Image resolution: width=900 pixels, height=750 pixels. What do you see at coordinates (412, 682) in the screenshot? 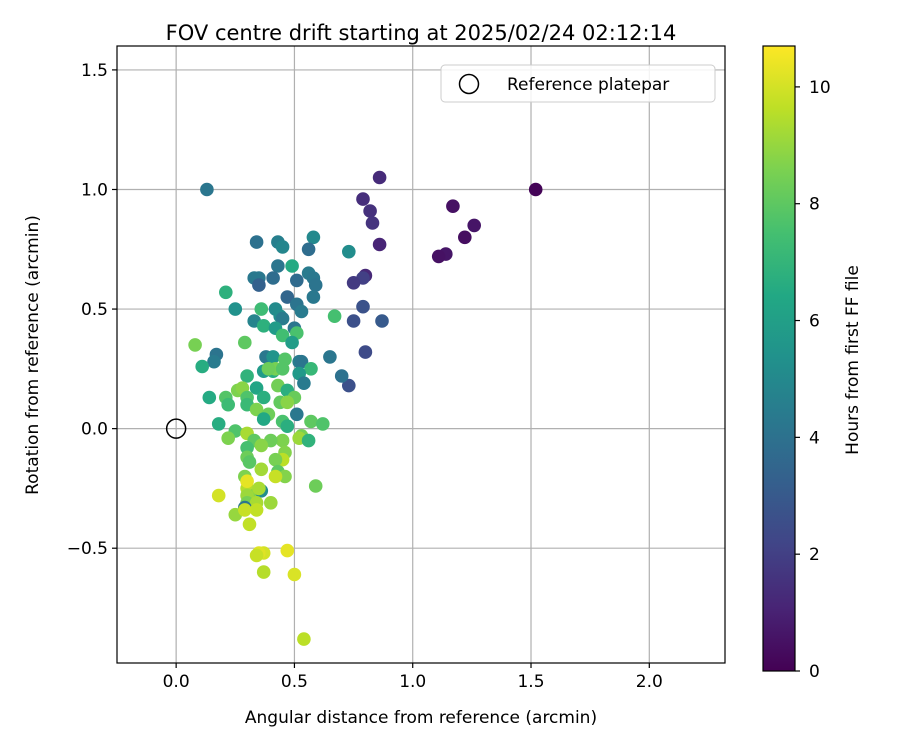
I see `x-tick-label: 1.0` at bounding box center [412, 682].